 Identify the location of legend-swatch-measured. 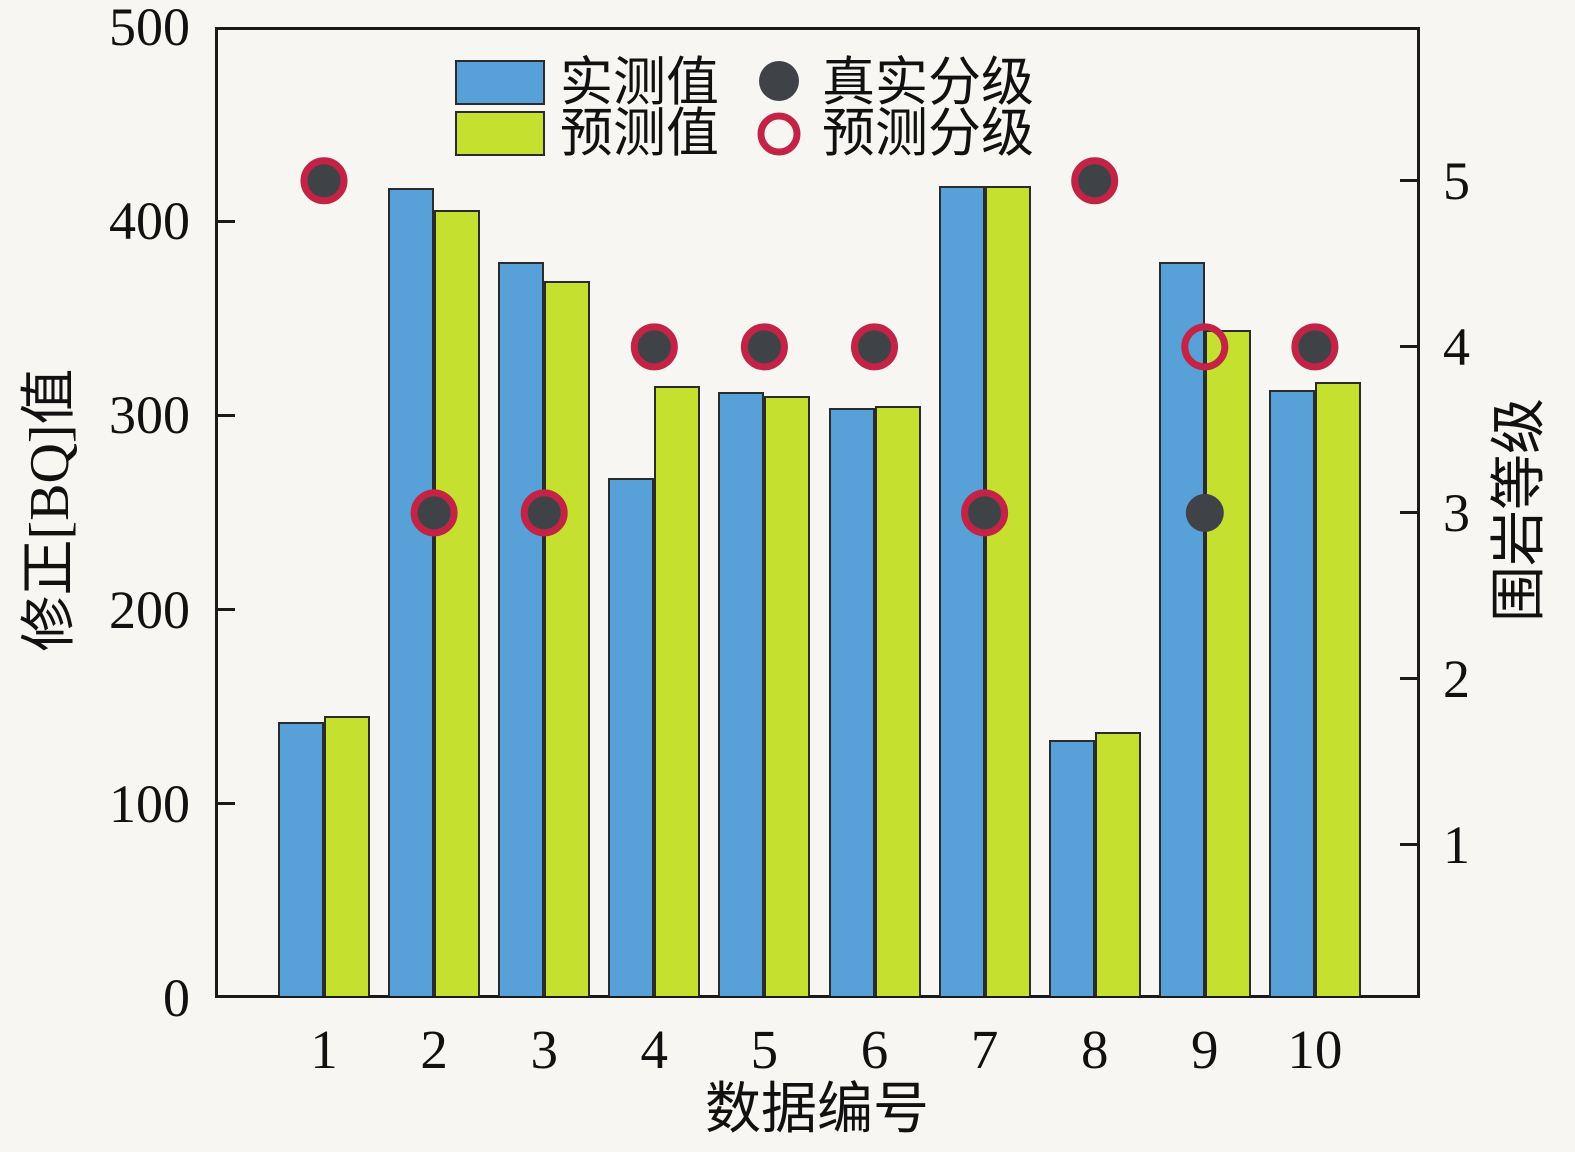
(500, 82).